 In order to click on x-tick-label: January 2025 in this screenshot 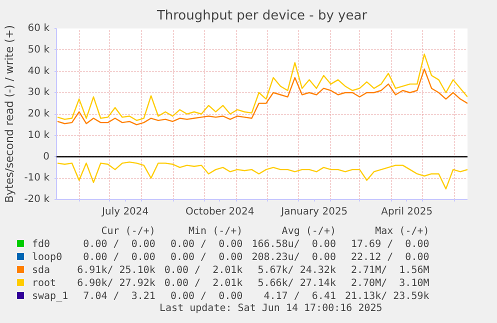, I will do `click(314, 212)`.